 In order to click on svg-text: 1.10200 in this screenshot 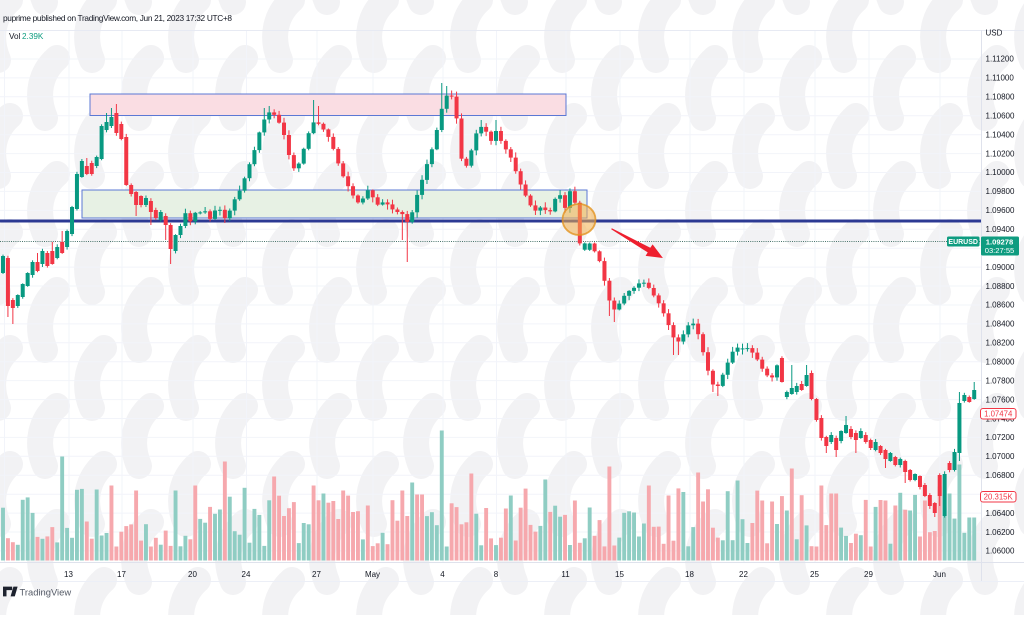, I will do `click(1000, 153)`.